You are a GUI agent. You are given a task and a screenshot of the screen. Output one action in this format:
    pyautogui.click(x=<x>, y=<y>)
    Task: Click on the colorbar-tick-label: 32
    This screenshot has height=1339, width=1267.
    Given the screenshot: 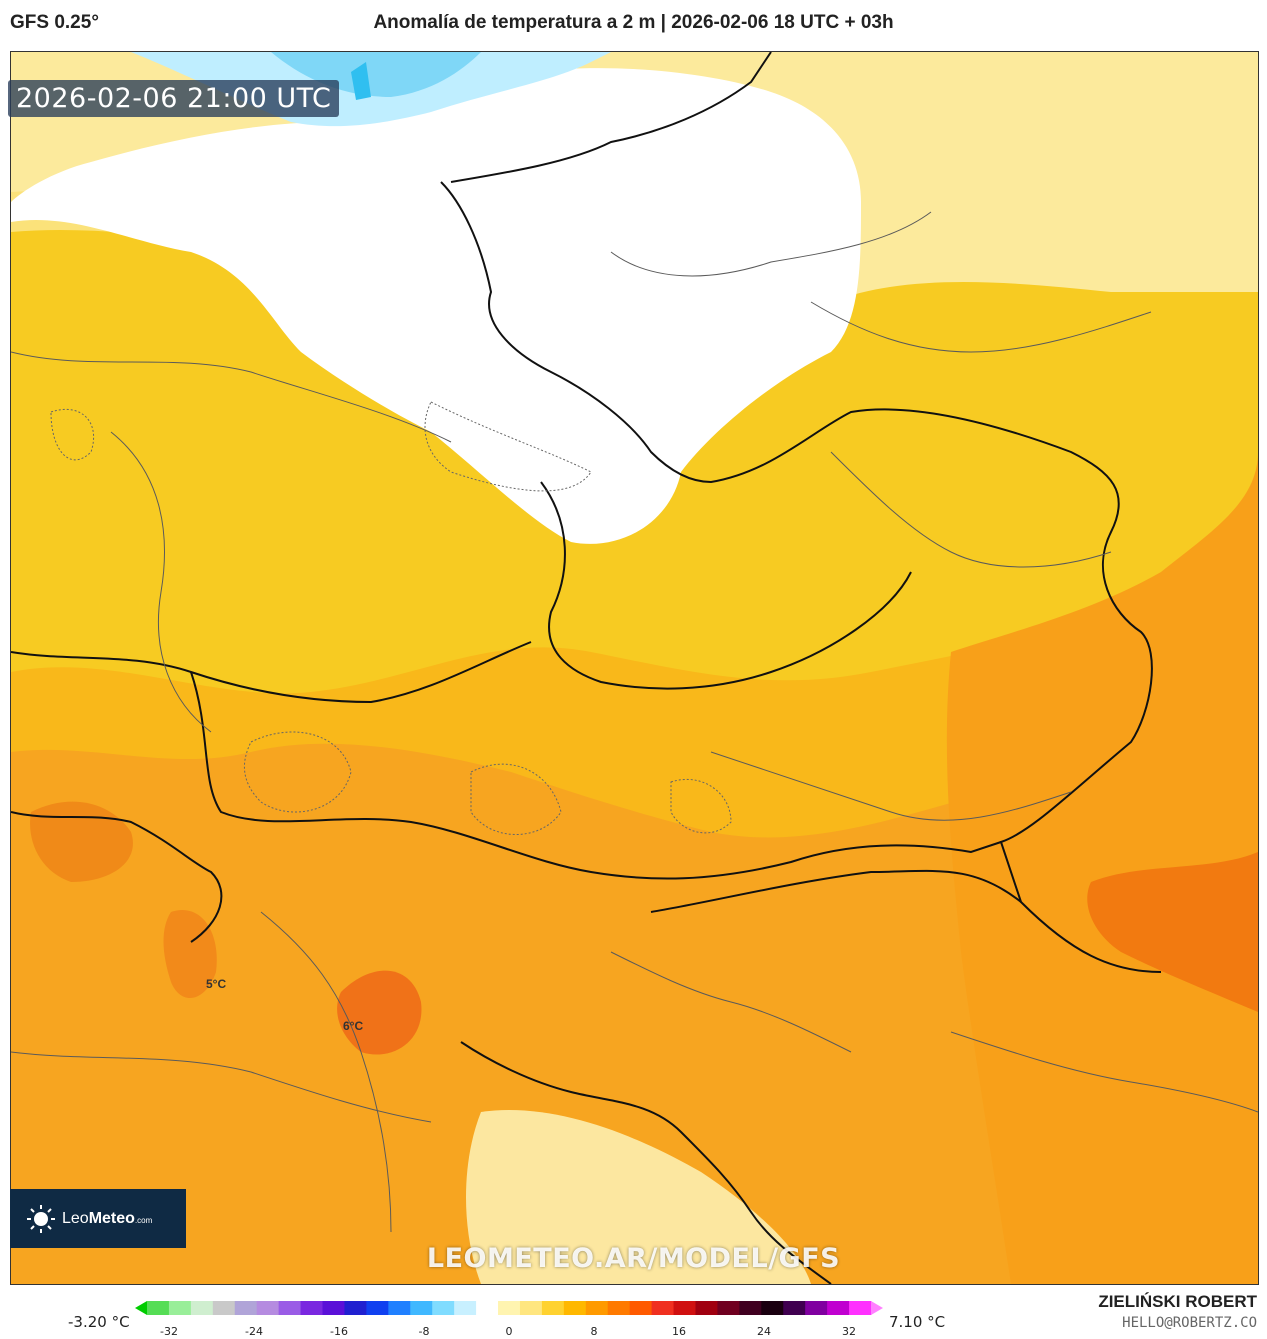 What is the action you would take?
    pyautogui.click(x=849, y=1331)
    